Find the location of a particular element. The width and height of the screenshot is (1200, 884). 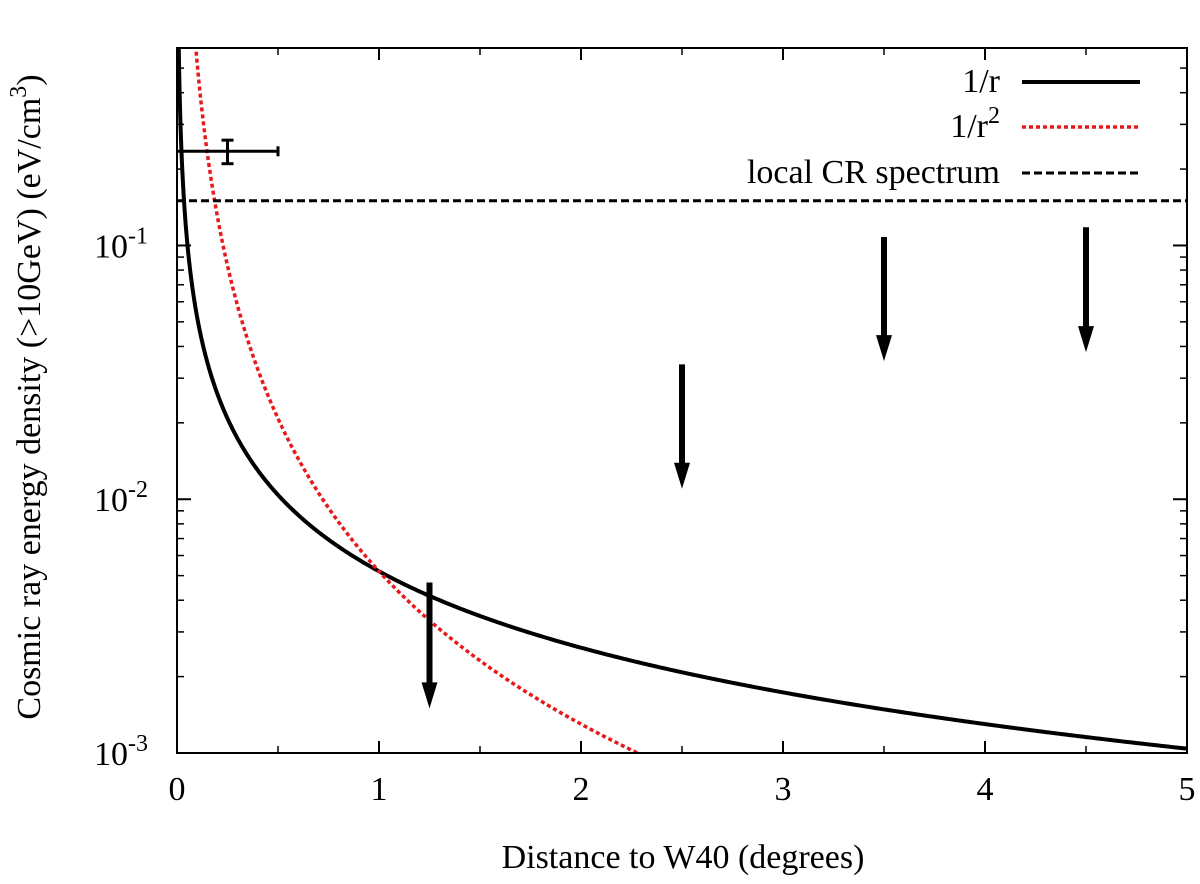

legend-label-exponent: 2 is located at coordinates (994, 116).